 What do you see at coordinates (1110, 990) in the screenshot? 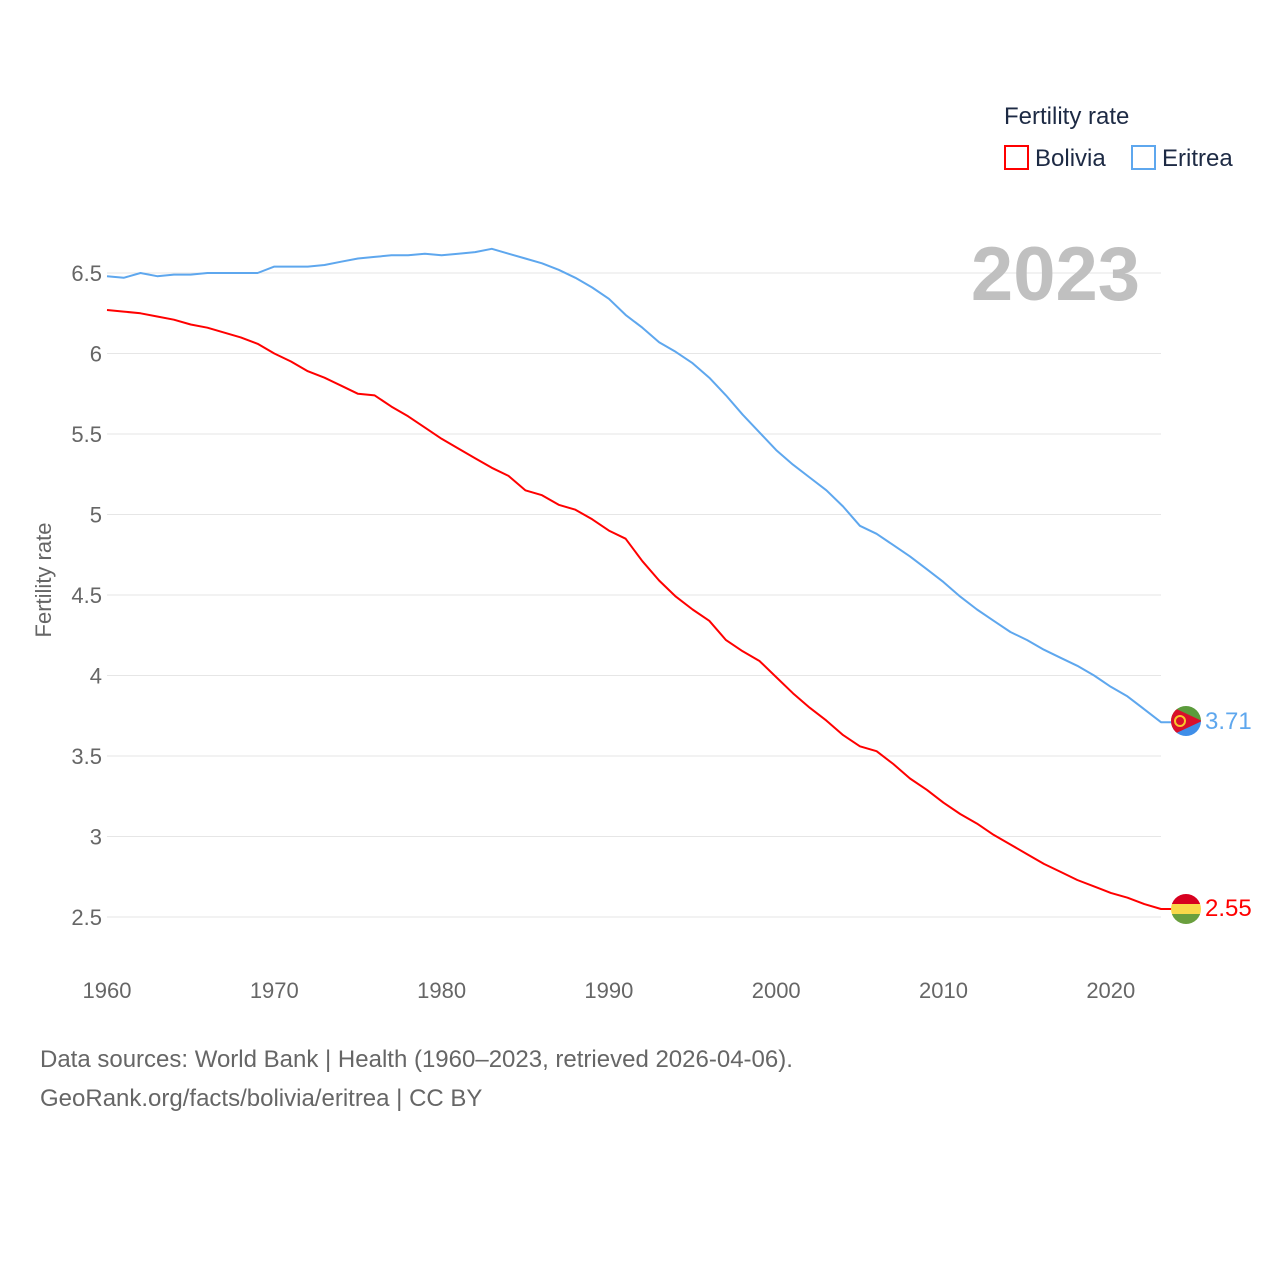
I see `x-tick-label: 2020` at bounding box center [1110, 990].